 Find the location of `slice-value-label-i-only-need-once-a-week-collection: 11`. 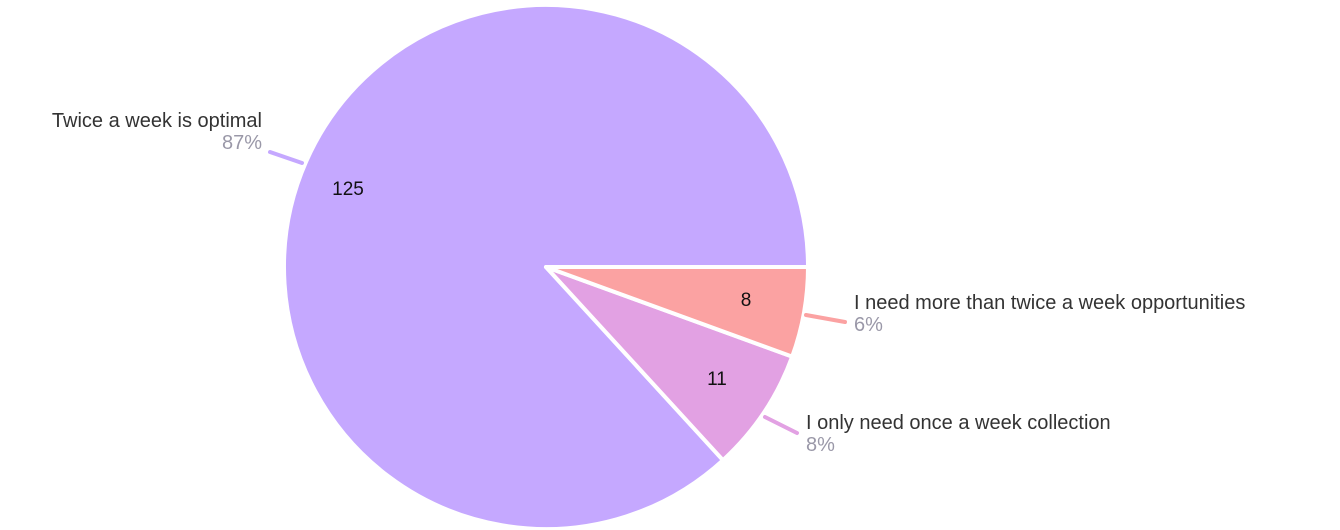

slice-value-label-i-only-need-once-a-week-collection: 11 is located at coordinates (717, 379).